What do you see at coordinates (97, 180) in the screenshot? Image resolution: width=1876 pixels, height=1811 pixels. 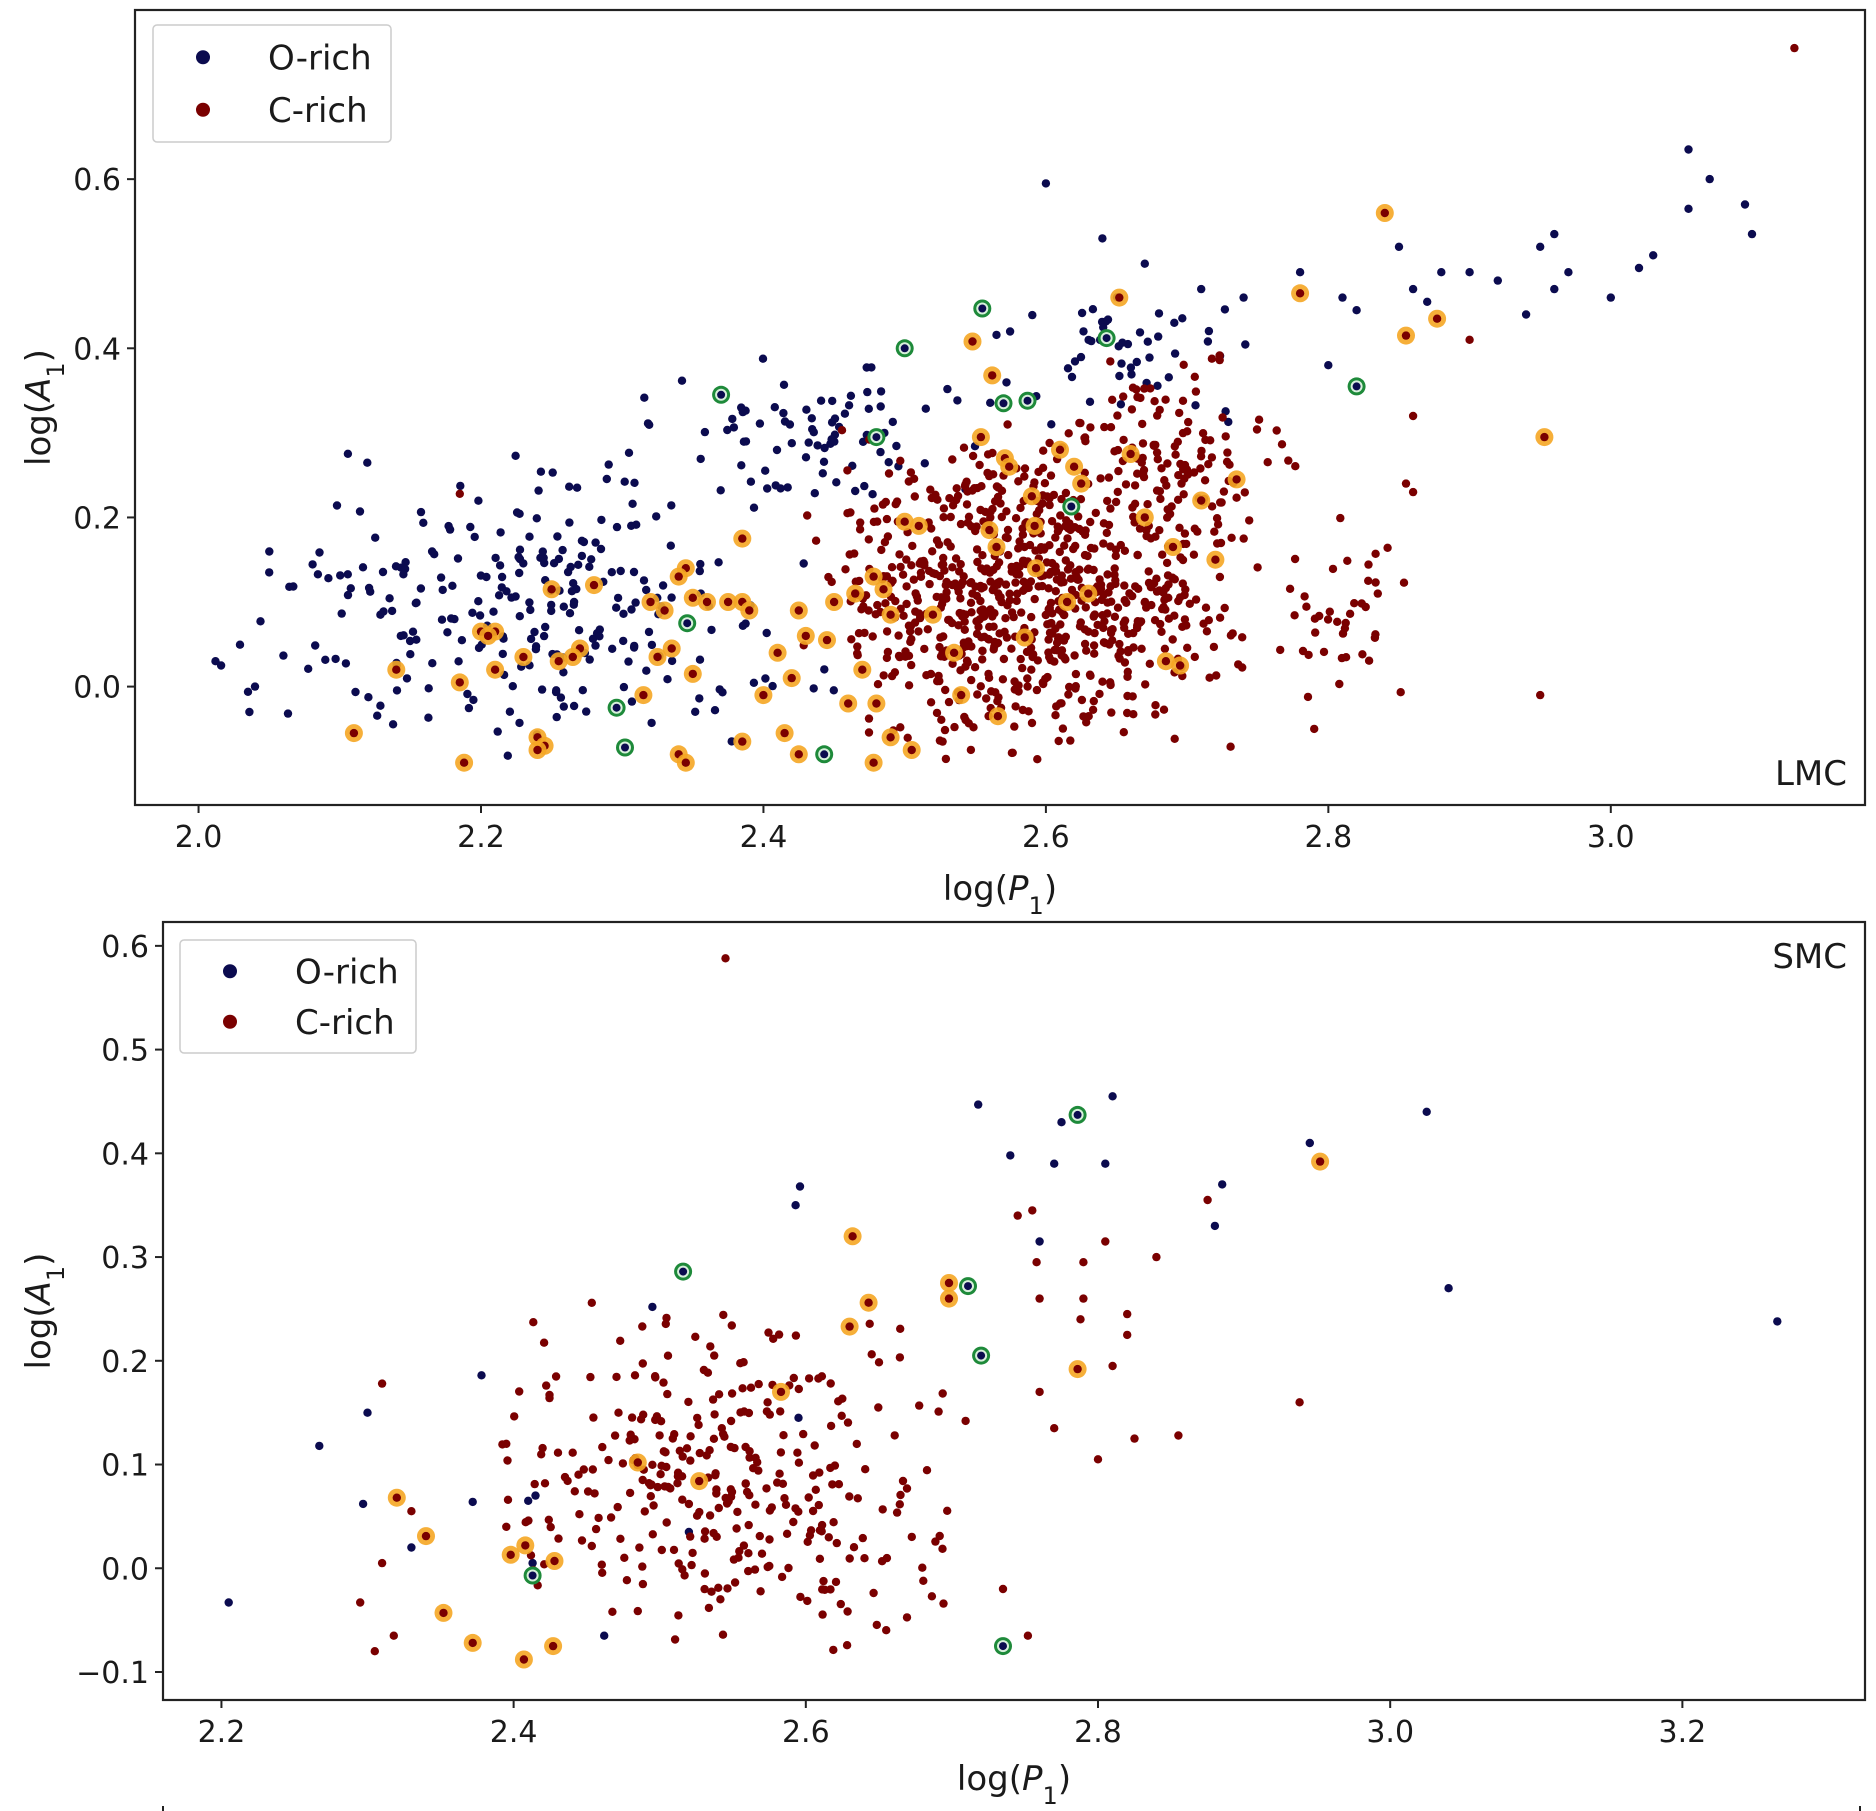 I see `lmc-y-tick-label: 0.6` at bounding box center [97, 180].